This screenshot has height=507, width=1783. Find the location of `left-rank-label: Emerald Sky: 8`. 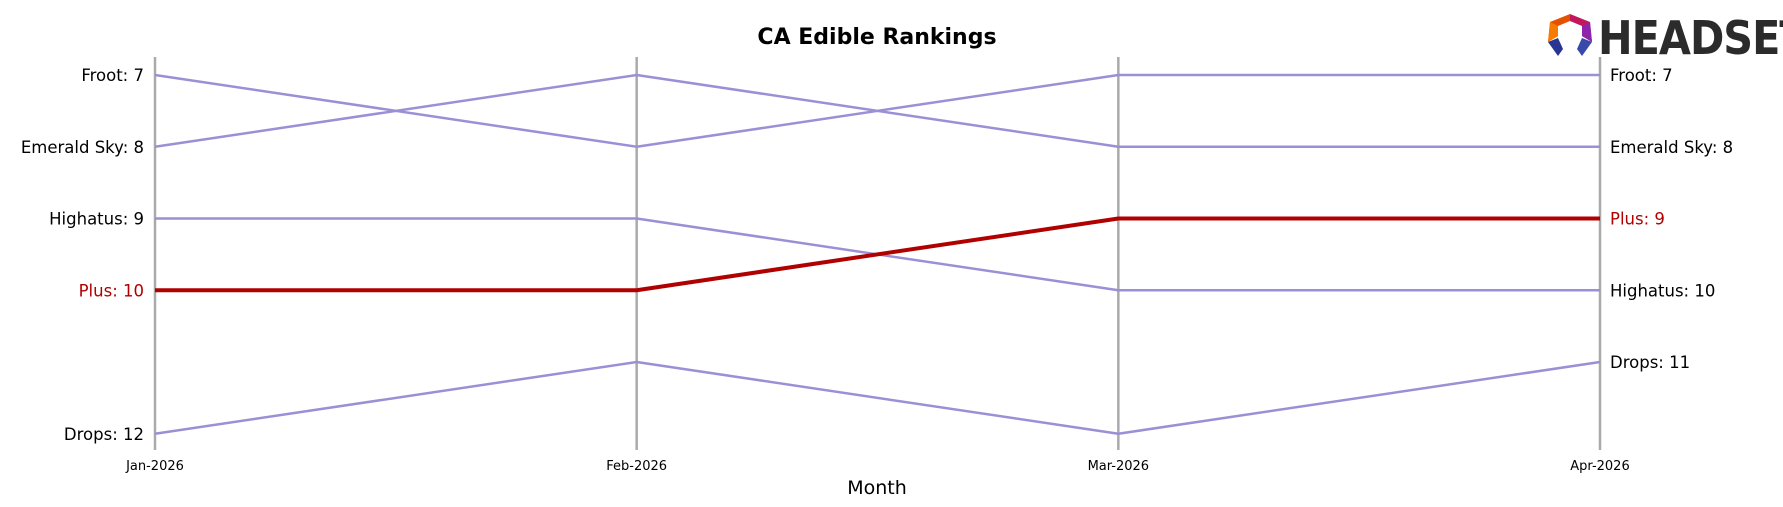

left-rank-label: Emerald Sky: 8 is located at coordinates (82, 147).